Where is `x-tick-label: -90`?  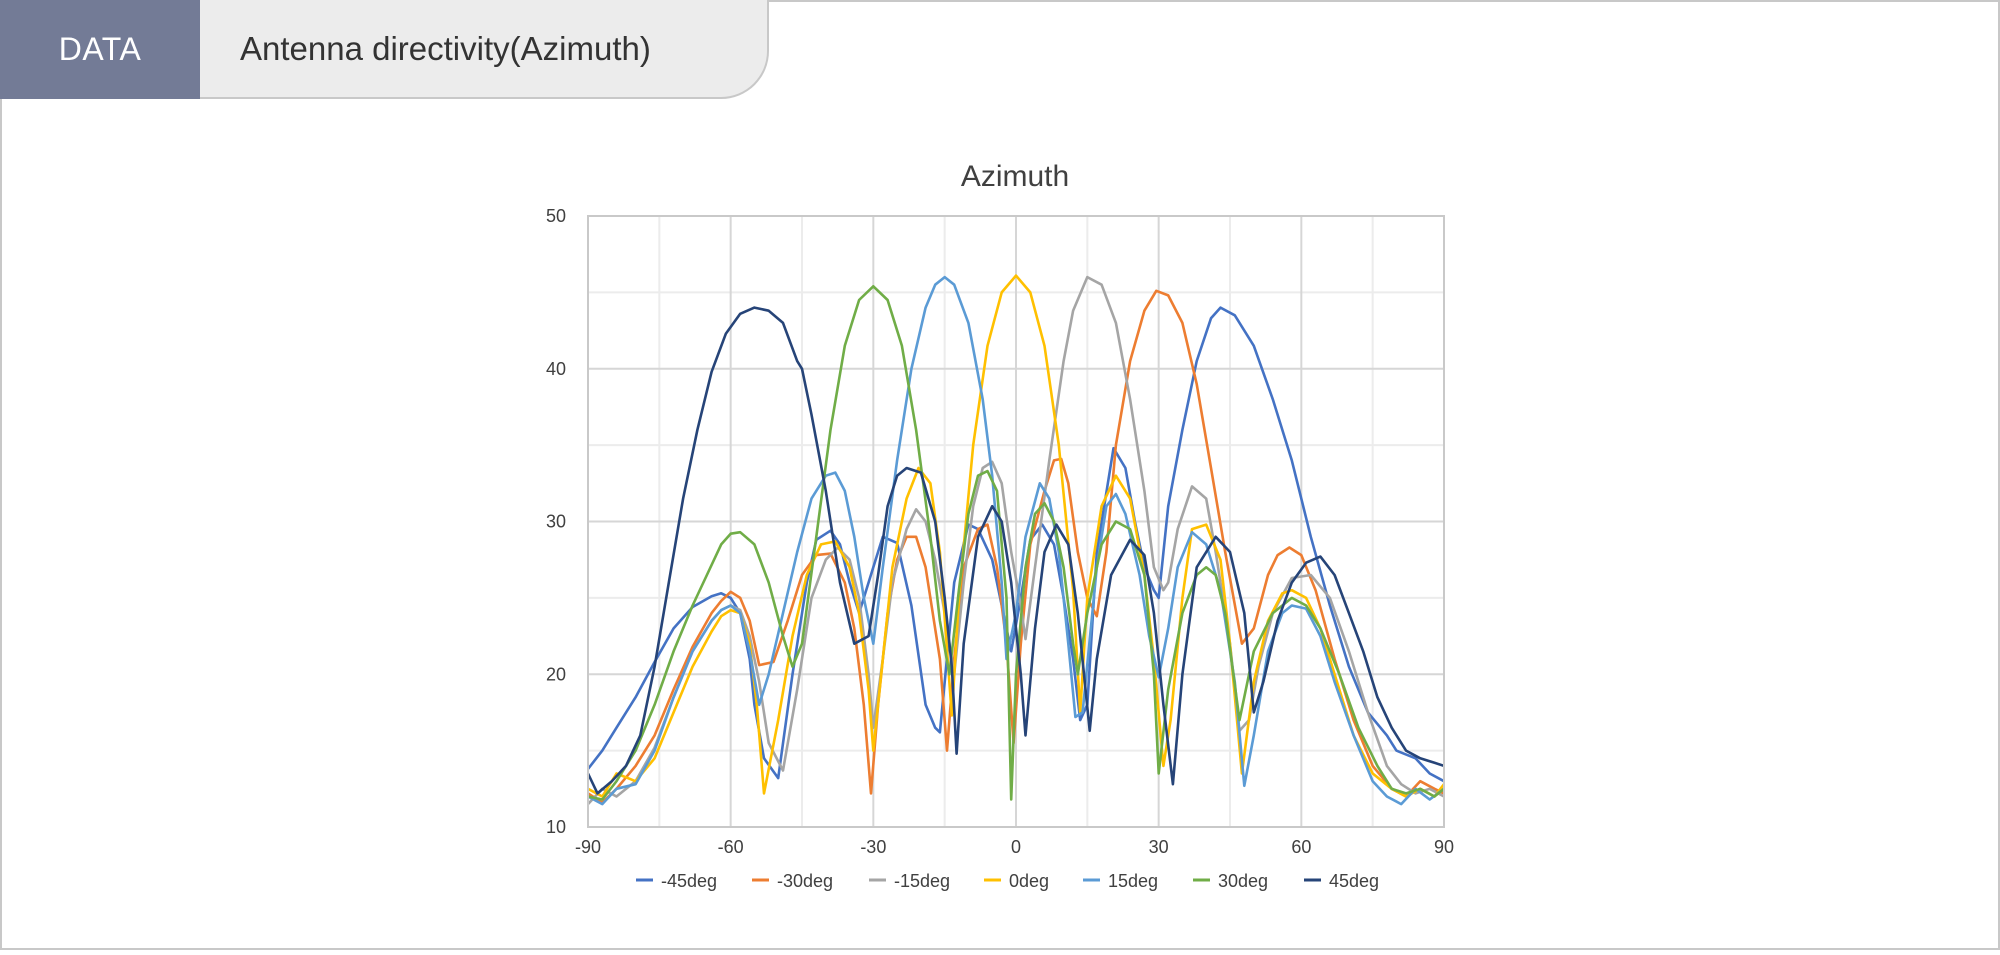
x-tick-label: -90 is located at coordinates (588, 847).